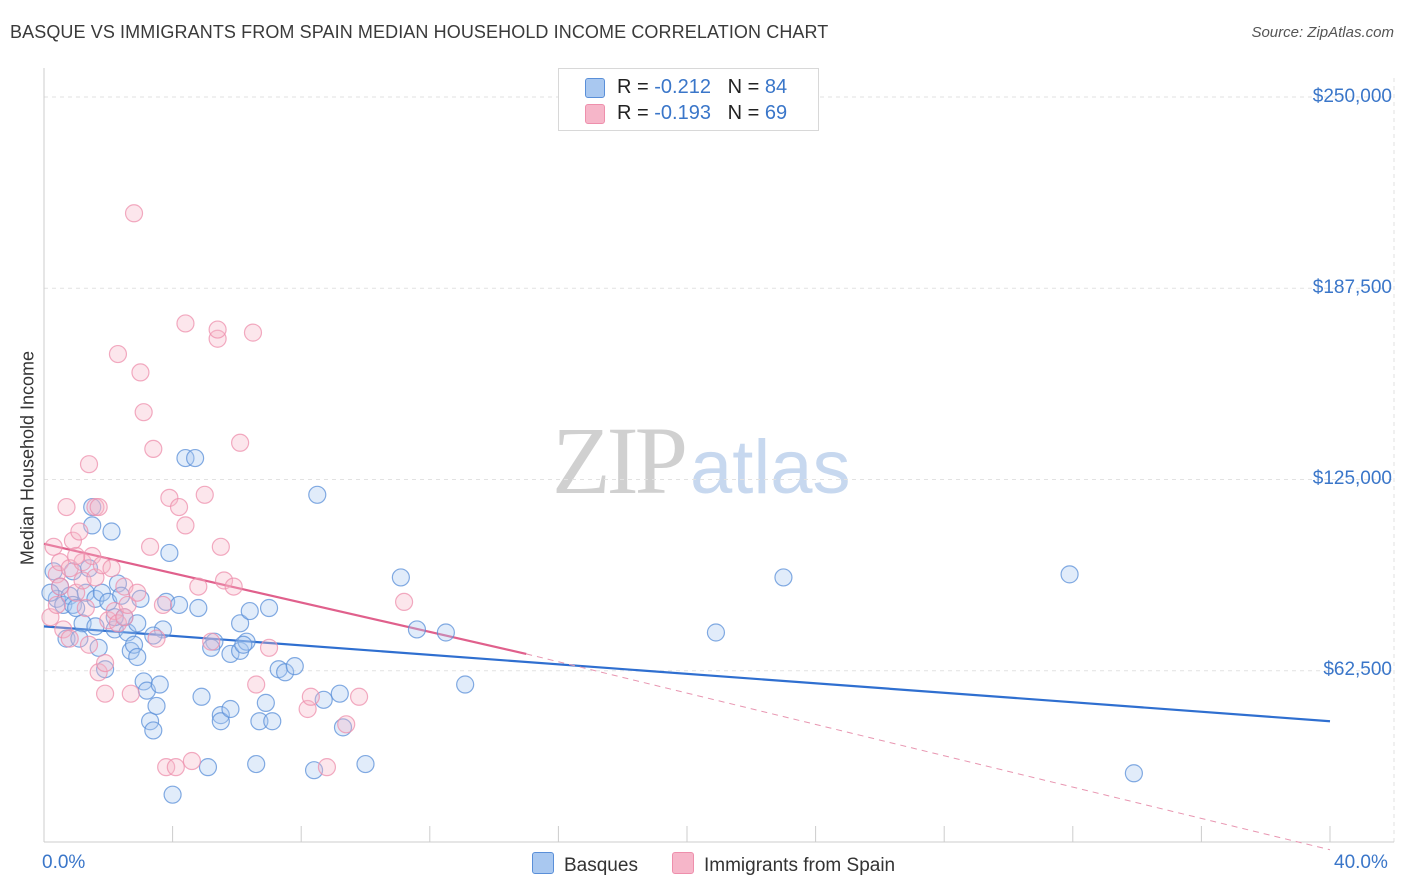 Image resolution: width=1406 pixels, height=892 pixels. What do you see at coordinates (1357, 669) in the screenshot?
I see `y-tick-label: $62,500` at bounding box center [1357, 669].